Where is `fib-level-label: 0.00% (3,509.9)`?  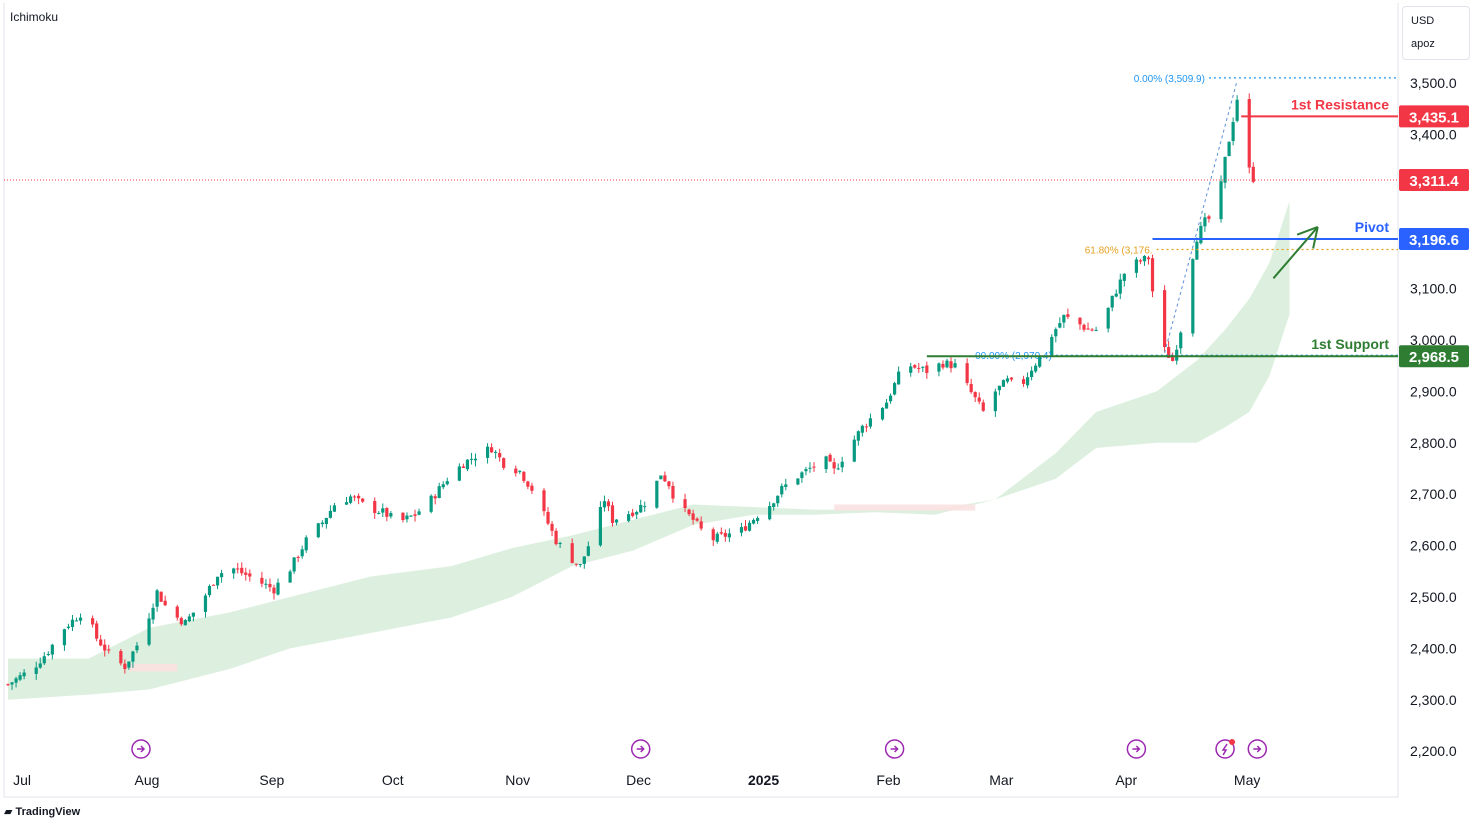 fib-level-label: 0.00% (3,509.9) is located at coordinates (1169, 79).